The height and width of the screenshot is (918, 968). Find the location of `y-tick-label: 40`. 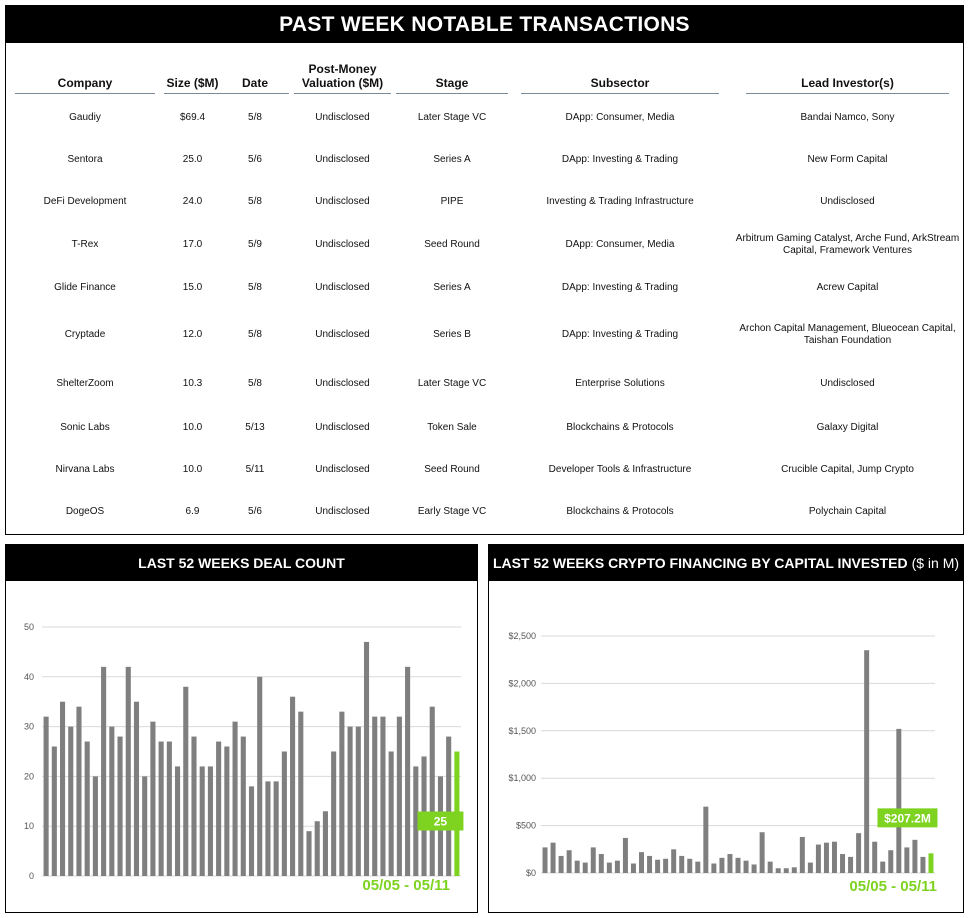

y-tick-label: 40 is located at coordinates (29, 677).